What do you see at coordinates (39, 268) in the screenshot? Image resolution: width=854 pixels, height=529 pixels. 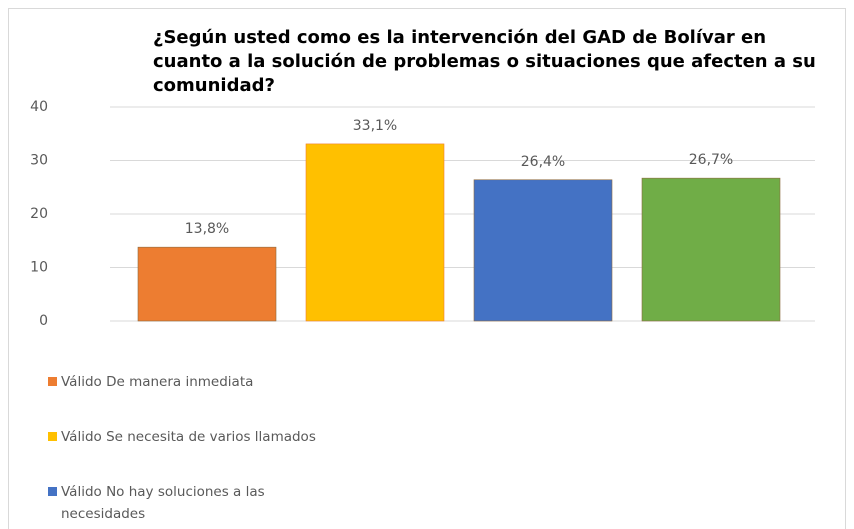 I see `y-tick-label: 10` at bounding box center [39, 268].